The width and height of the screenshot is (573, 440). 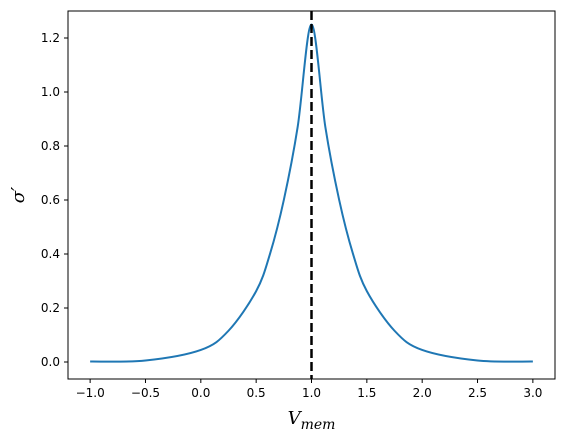 What do you see at coordinates (318, 425) in the screenshot?
I see `x-axis-label-subscript: mem` at bounding box center [318, 425].